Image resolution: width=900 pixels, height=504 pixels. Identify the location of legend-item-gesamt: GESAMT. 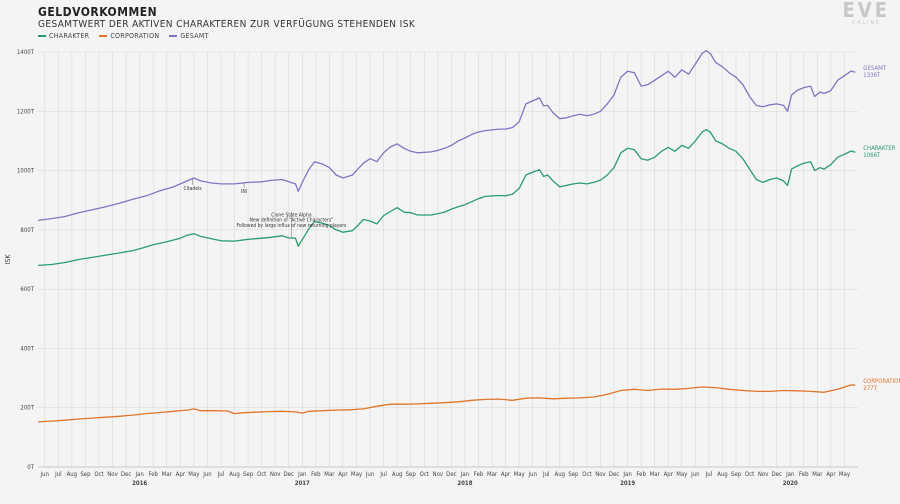
(188, 36).